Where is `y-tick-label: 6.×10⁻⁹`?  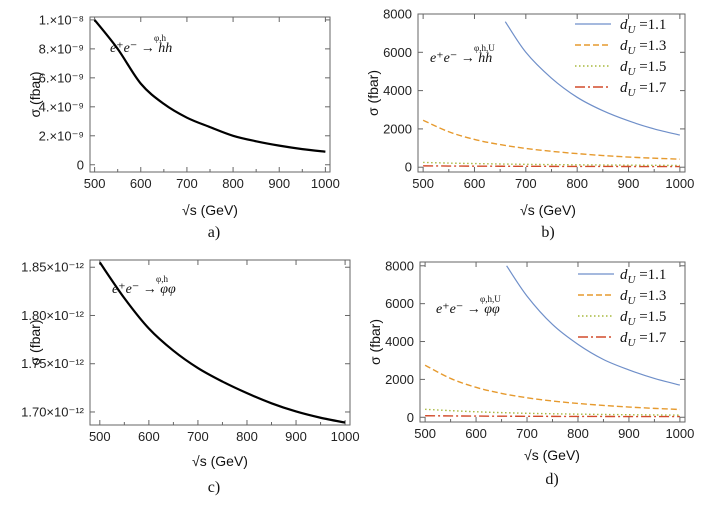 y-tick-label: 6.×10⁻⁹ is located at coordinates (61, 77).